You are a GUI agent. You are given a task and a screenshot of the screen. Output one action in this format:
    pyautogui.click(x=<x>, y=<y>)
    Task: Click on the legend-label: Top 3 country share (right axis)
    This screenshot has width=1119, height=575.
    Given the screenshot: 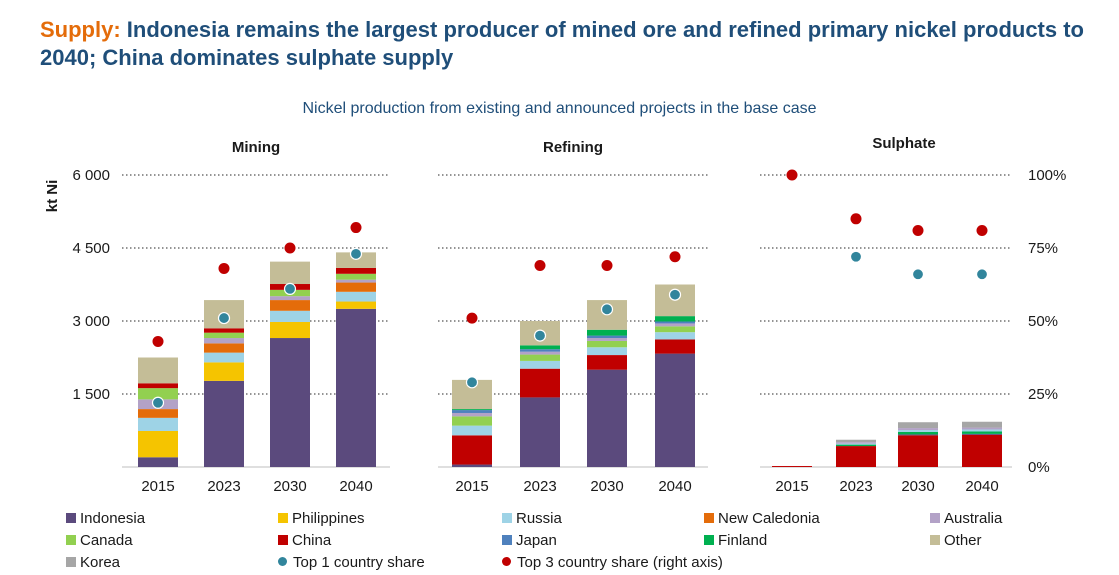 What is the action you would take?
    pyautogui.click(x=620, y=562)
    